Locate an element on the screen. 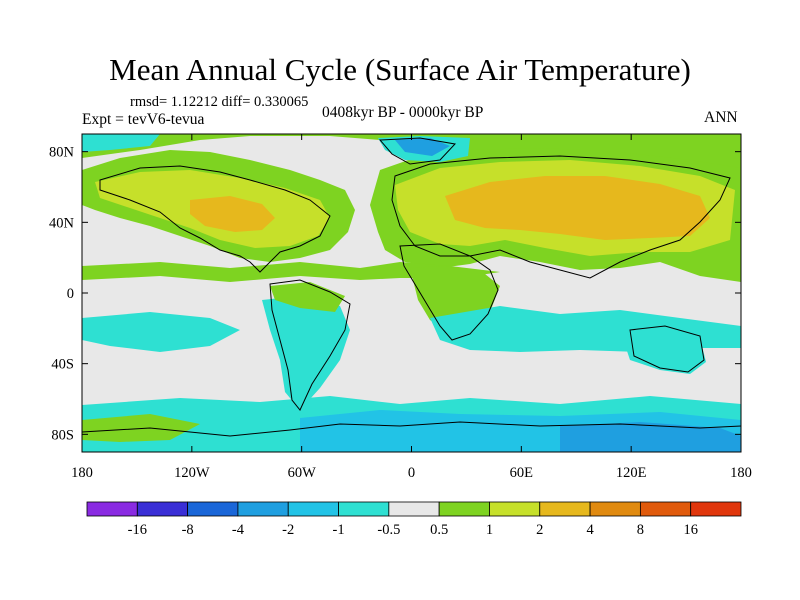  x-tick-label: 60E is located at coordinates (522, 473).